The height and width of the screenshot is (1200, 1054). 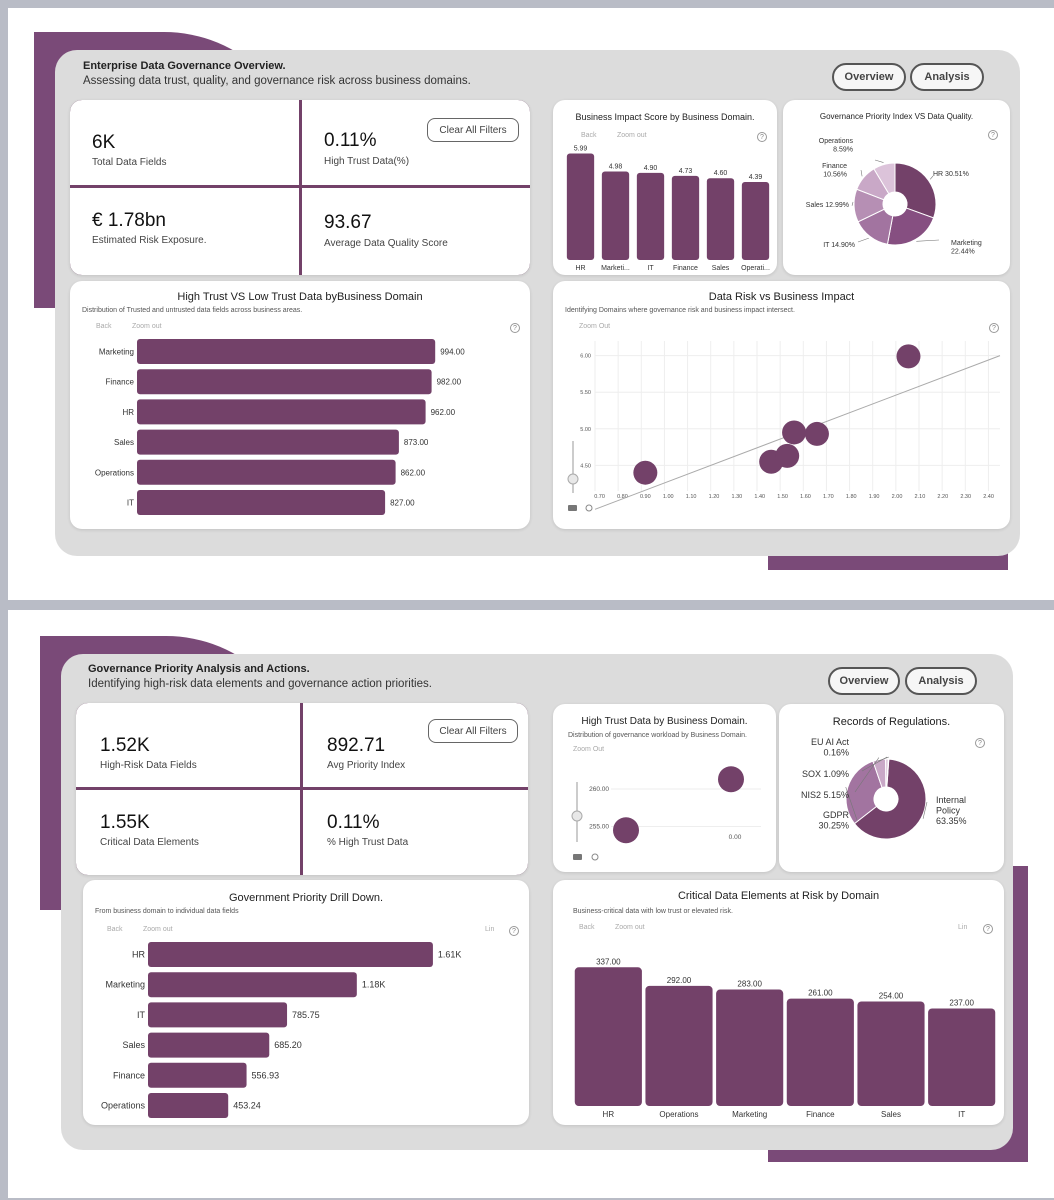 What do you see at coordinates (714, 497) in the screenshot?
I see `x-tick-label: 1.20` at bounding box center [714, 497].